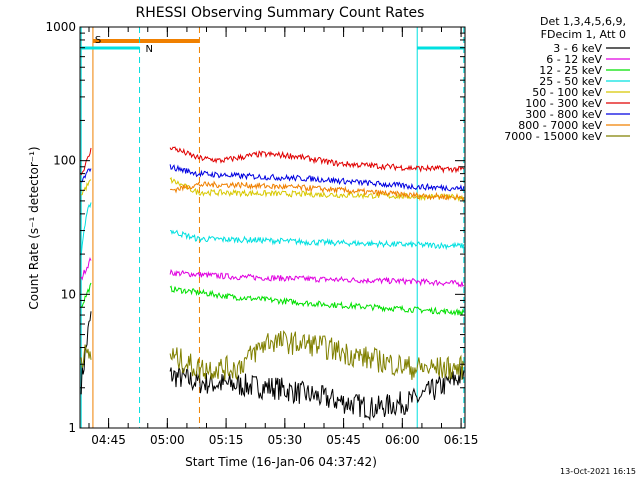 The height and width of the screenshot is (480, 640). What do you see at coordinates (563, 103) in the screenshot?
I see `legend-label-100-300-kev: 100 - 300 keV` at bounding box center [563, 103].